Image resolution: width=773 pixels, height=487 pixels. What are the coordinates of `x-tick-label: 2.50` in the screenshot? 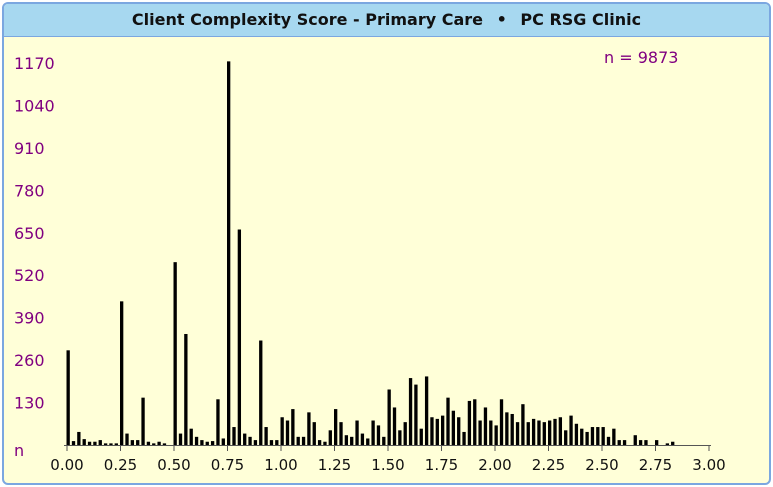 It's located at (601, 465).